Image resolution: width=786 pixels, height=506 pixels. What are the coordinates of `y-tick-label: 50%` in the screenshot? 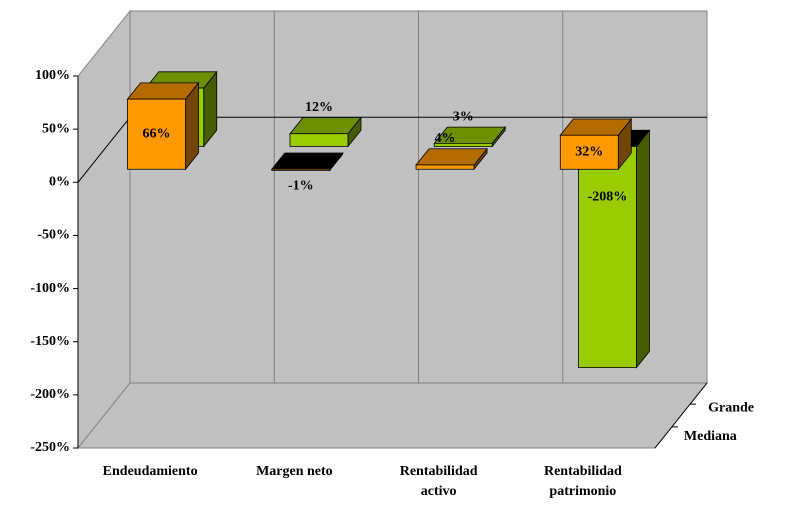 It's located at (56, 128).